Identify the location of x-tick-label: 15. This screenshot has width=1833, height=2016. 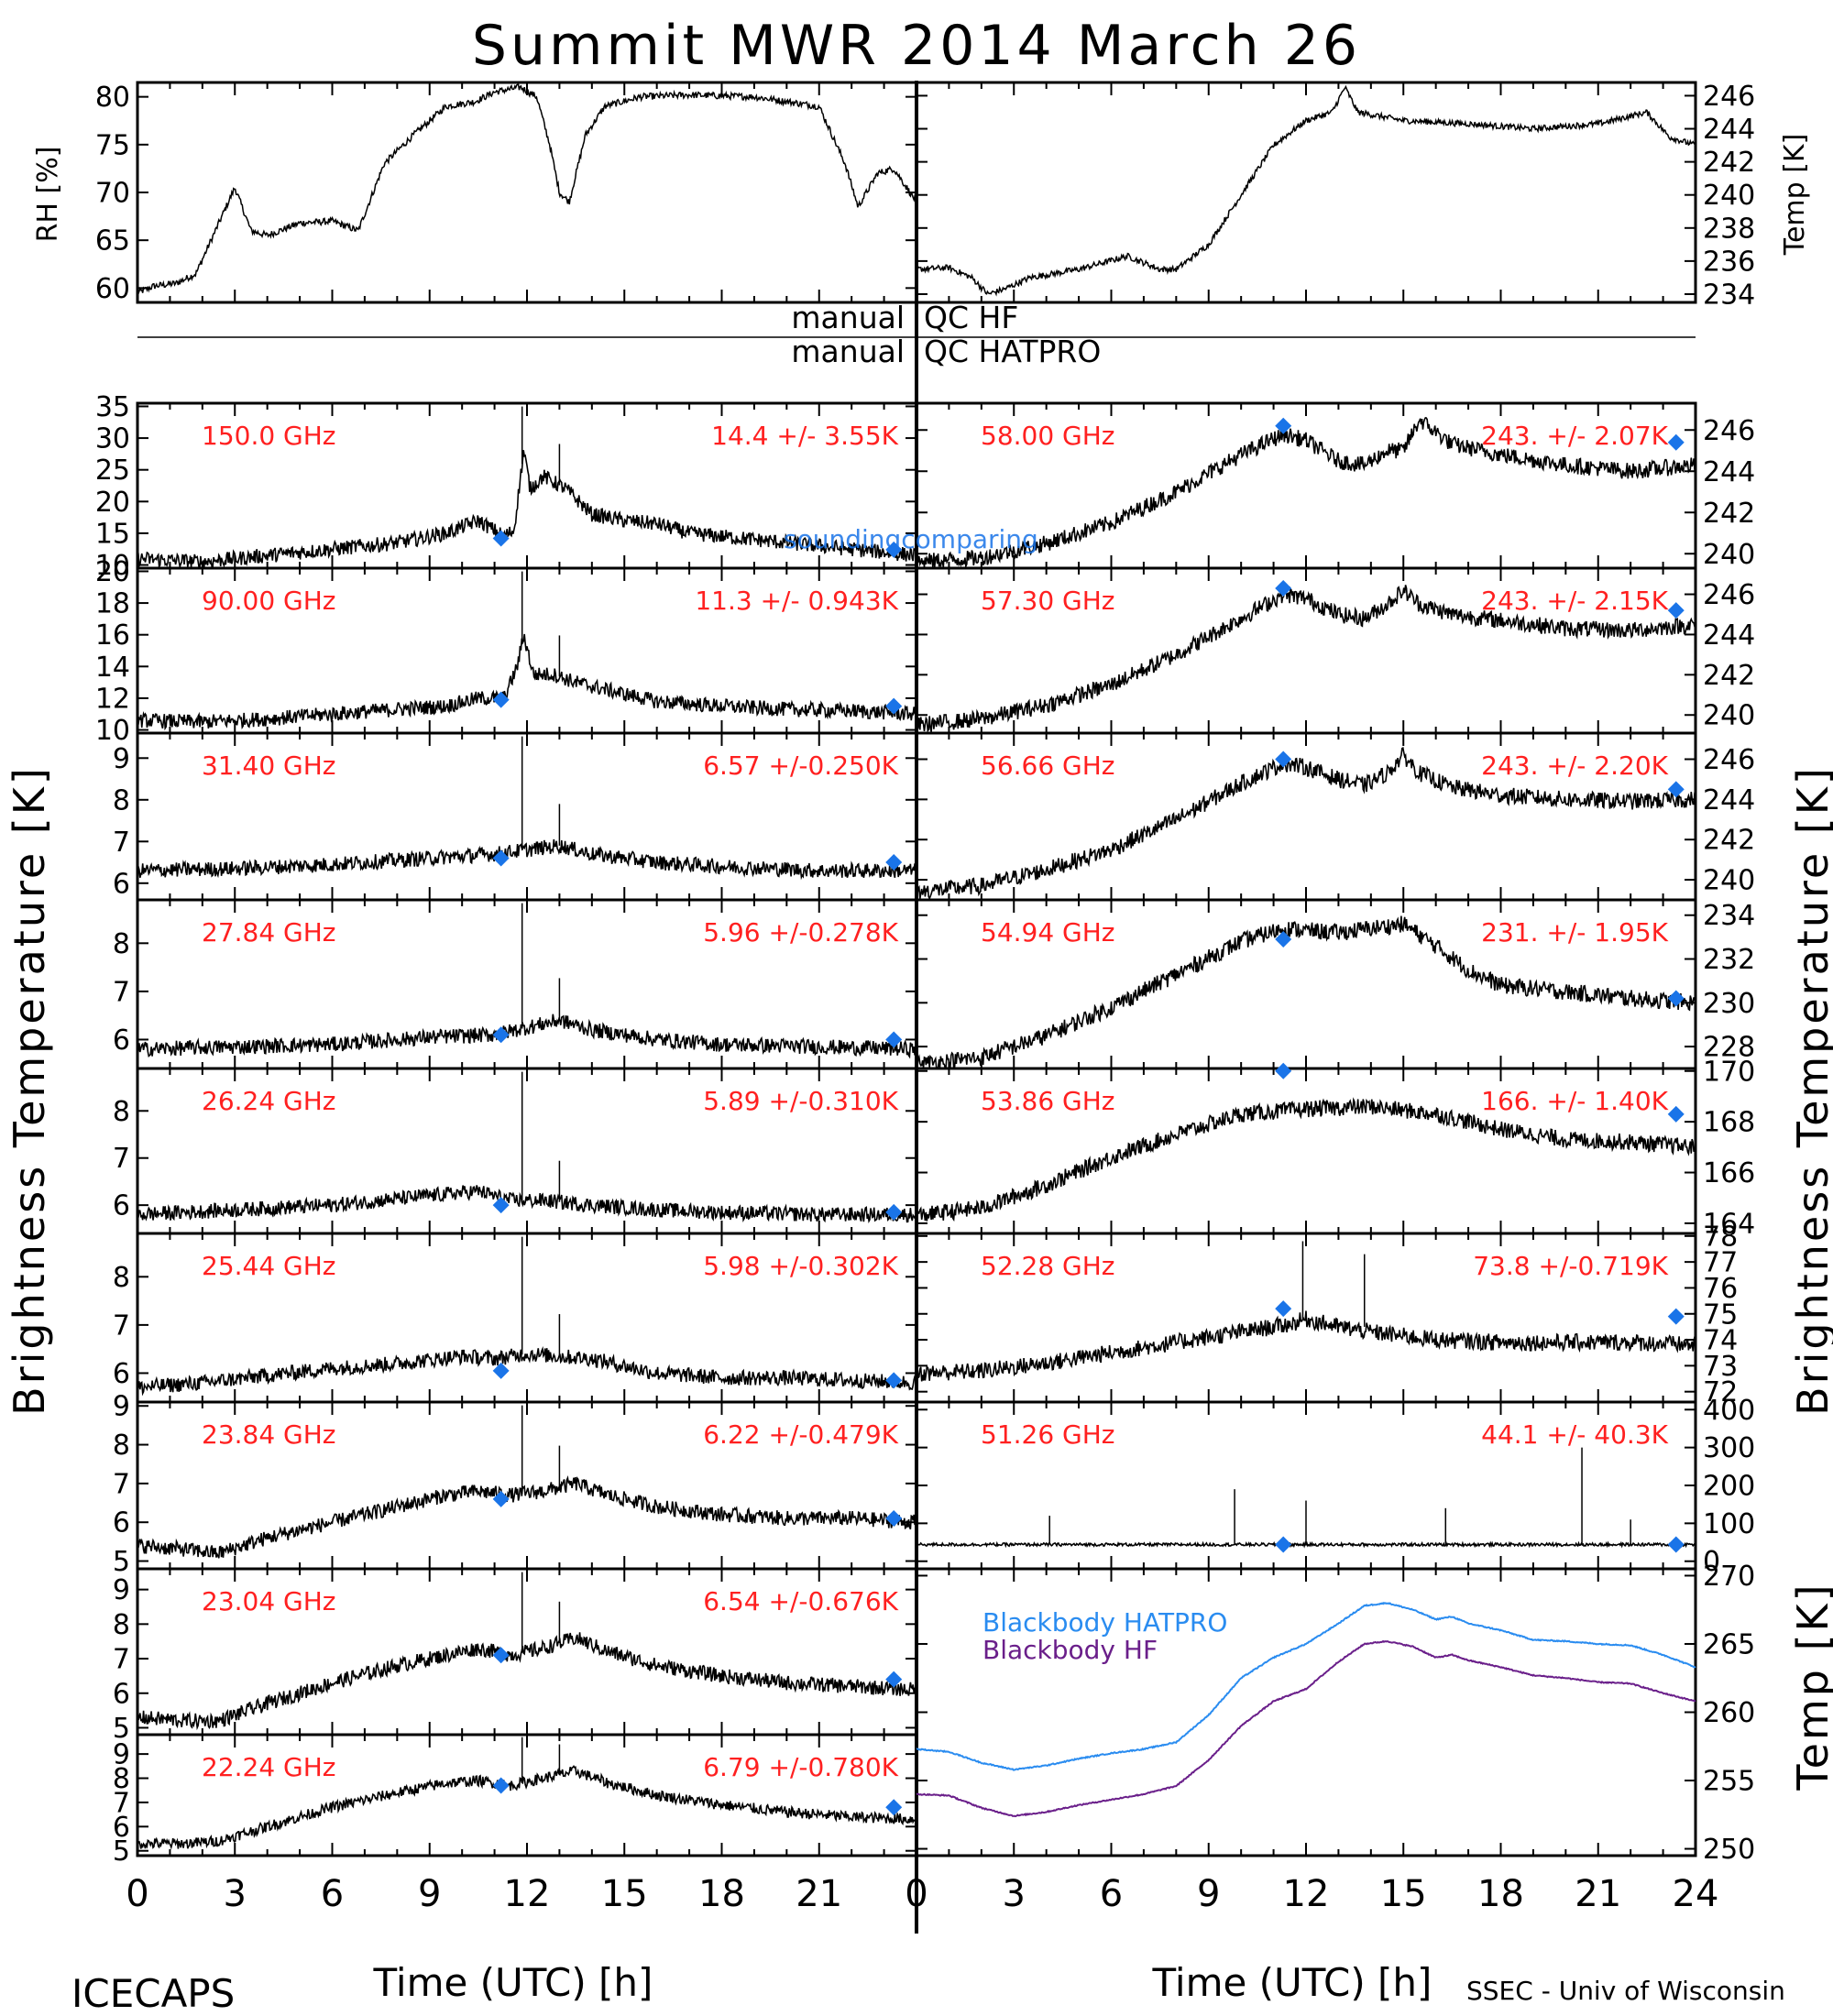
(1403, 1894).